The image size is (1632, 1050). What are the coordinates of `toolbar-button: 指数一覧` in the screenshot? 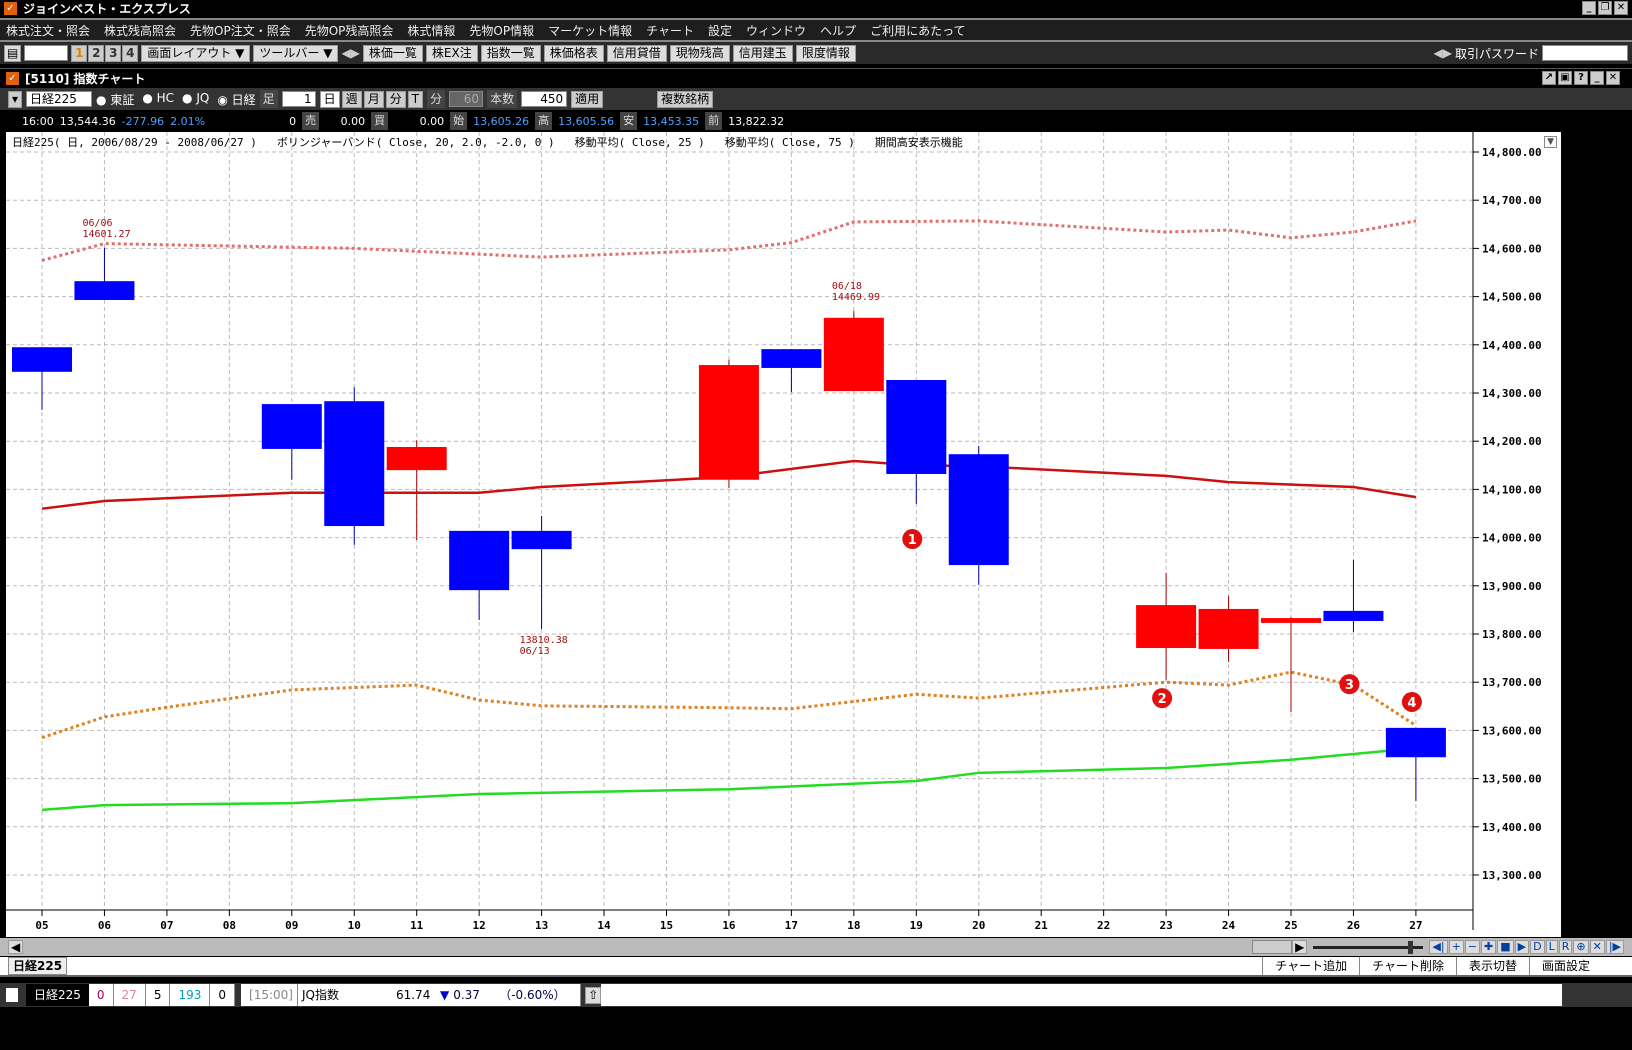 It's located at (510, 53).